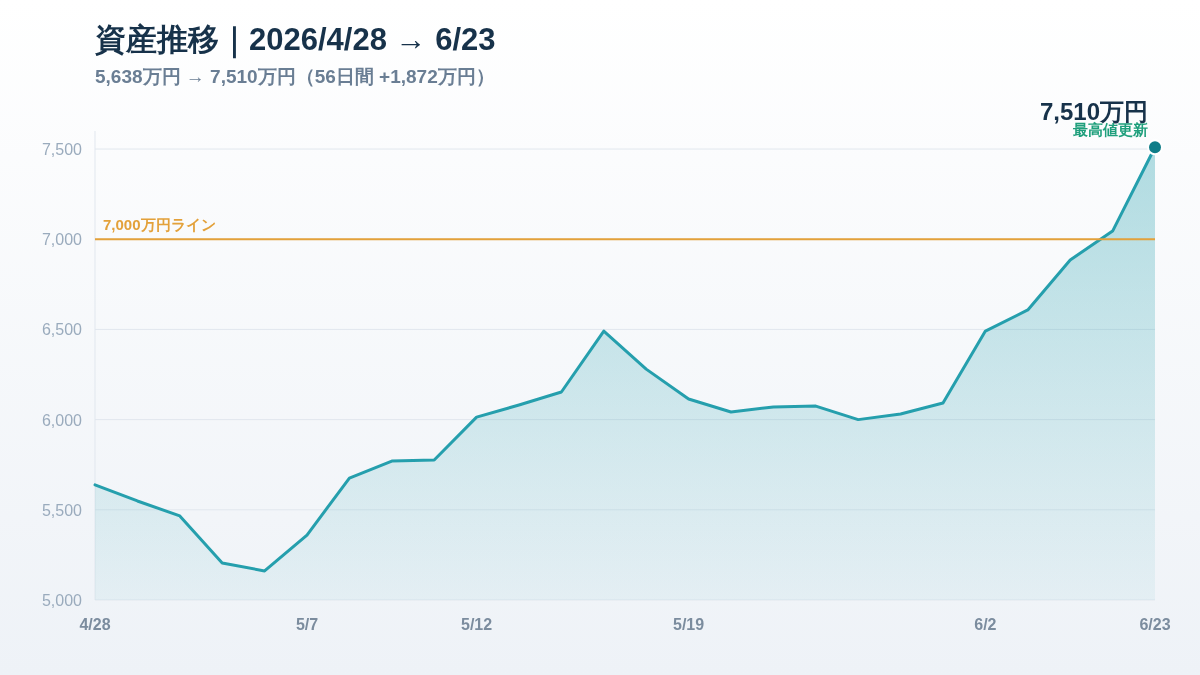 The height and width of the screenshot is (675, 1200). Describe the element at coordinates (62, 240) in the screenshot. I see `y-tick-label: 7,000` at that location.